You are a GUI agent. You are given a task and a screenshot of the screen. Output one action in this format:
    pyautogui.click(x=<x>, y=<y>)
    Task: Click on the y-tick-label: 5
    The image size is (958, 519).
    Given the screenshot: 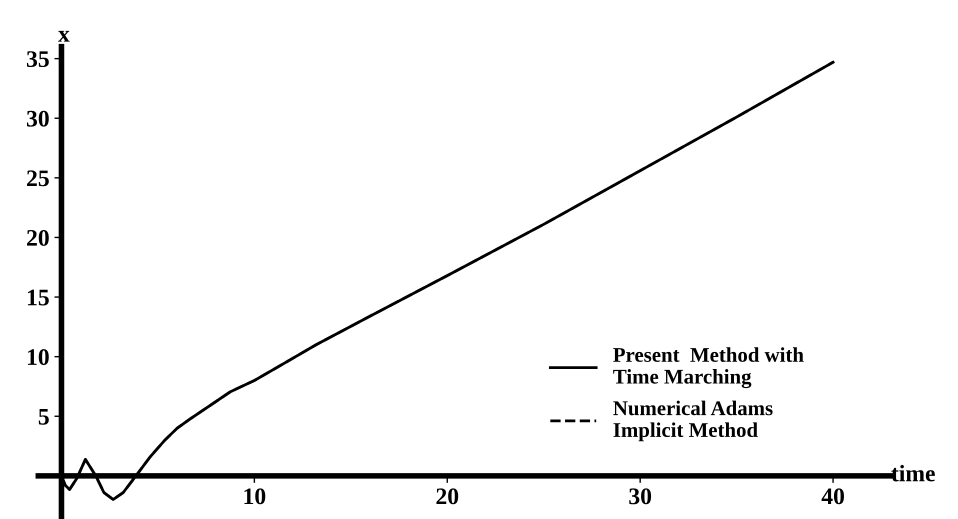 What is the action you would take?
    pyautogui.click(x=43, y=416)
    